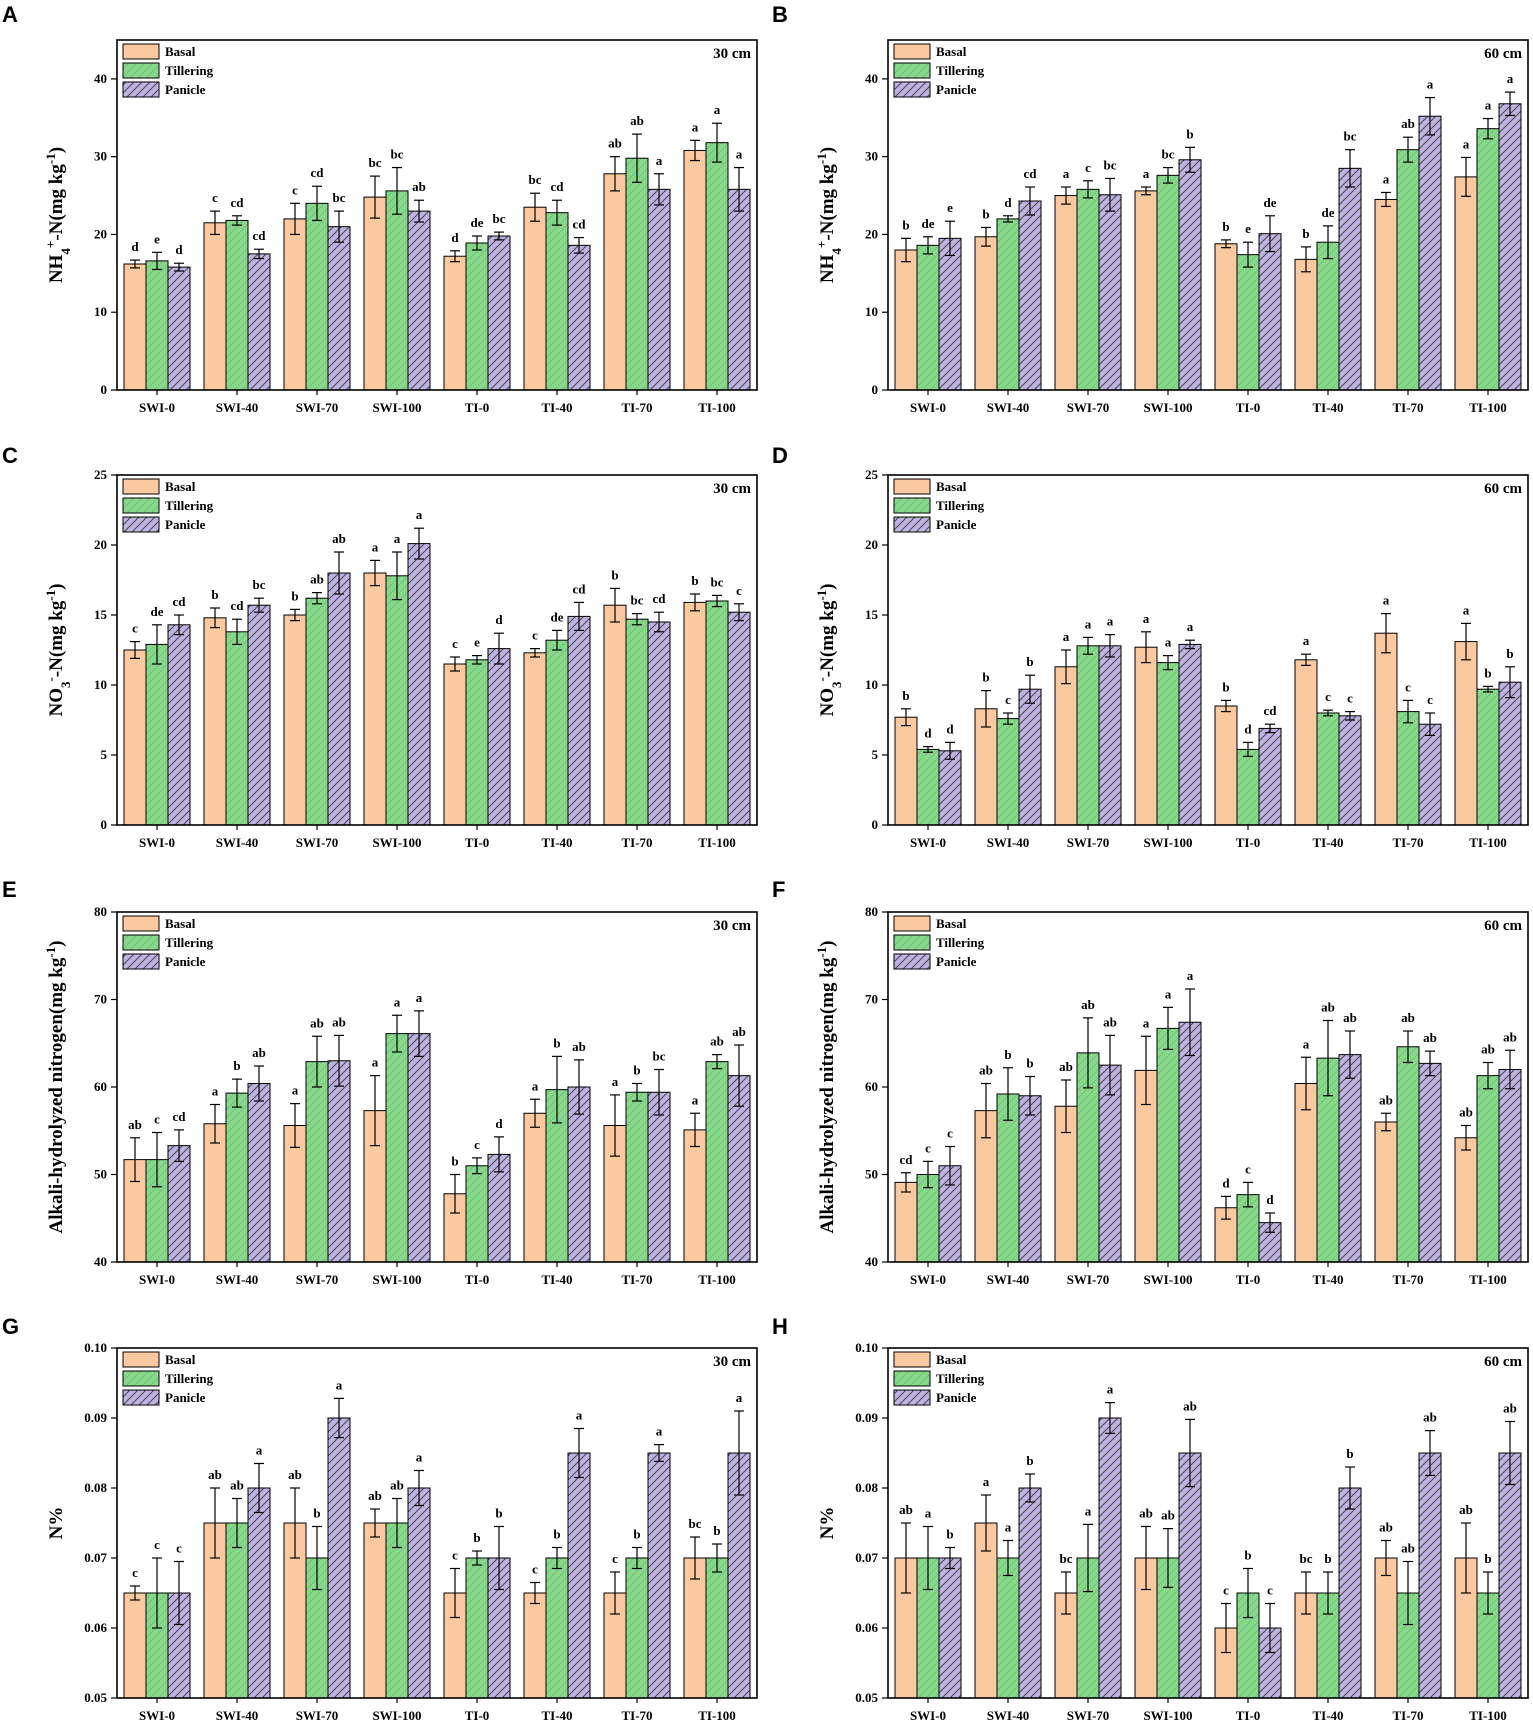 This screenshot has width=1533, height=1721. Describe the element at coordinates (780, 14) in the screenshot. I see `panel-letter: B` at that location.